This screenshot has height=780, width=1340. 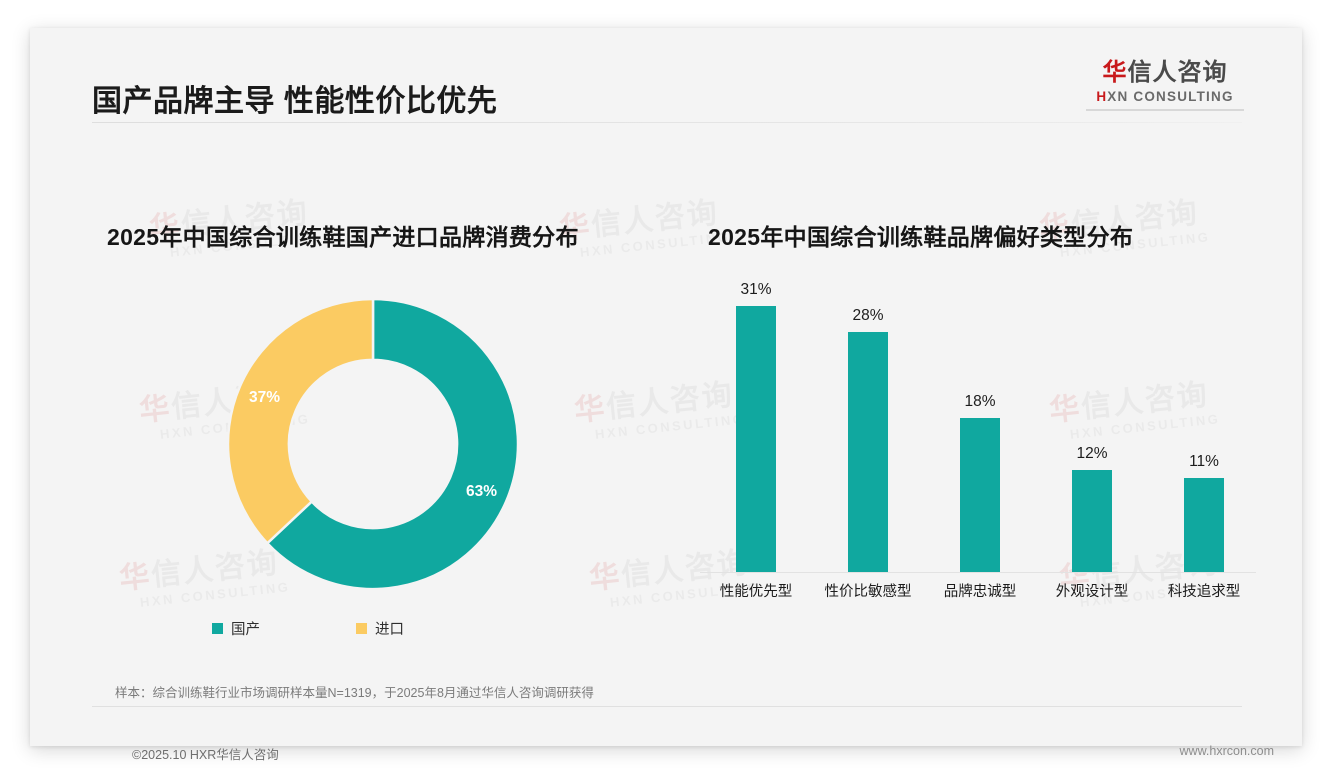 I want to click on legend-item-imported: 进口, so click(x=380, y=628).